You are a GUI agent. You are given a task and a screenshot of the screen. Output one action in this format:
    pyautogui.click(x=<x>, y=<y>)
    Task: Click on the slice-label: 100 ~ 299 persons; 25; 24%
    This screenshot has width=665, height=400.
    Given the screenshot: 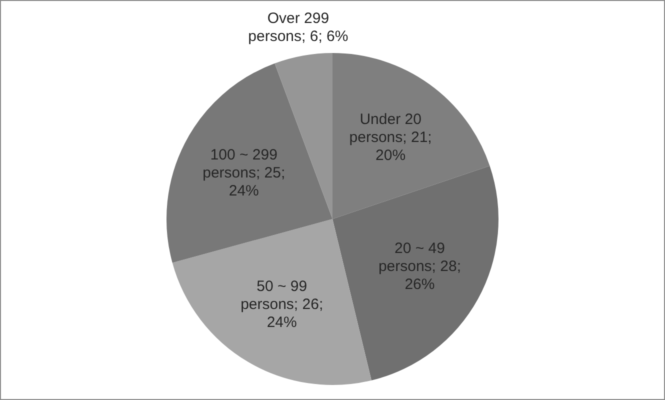 What is the action you would take?
    pyautogui.click(x=244, y=173)
    